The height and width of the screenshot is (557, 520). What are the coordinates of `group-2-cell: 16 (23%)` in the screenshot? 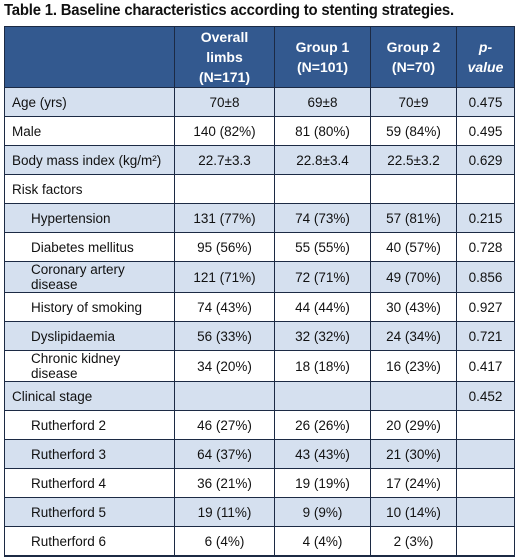 It's located at (413, 366).